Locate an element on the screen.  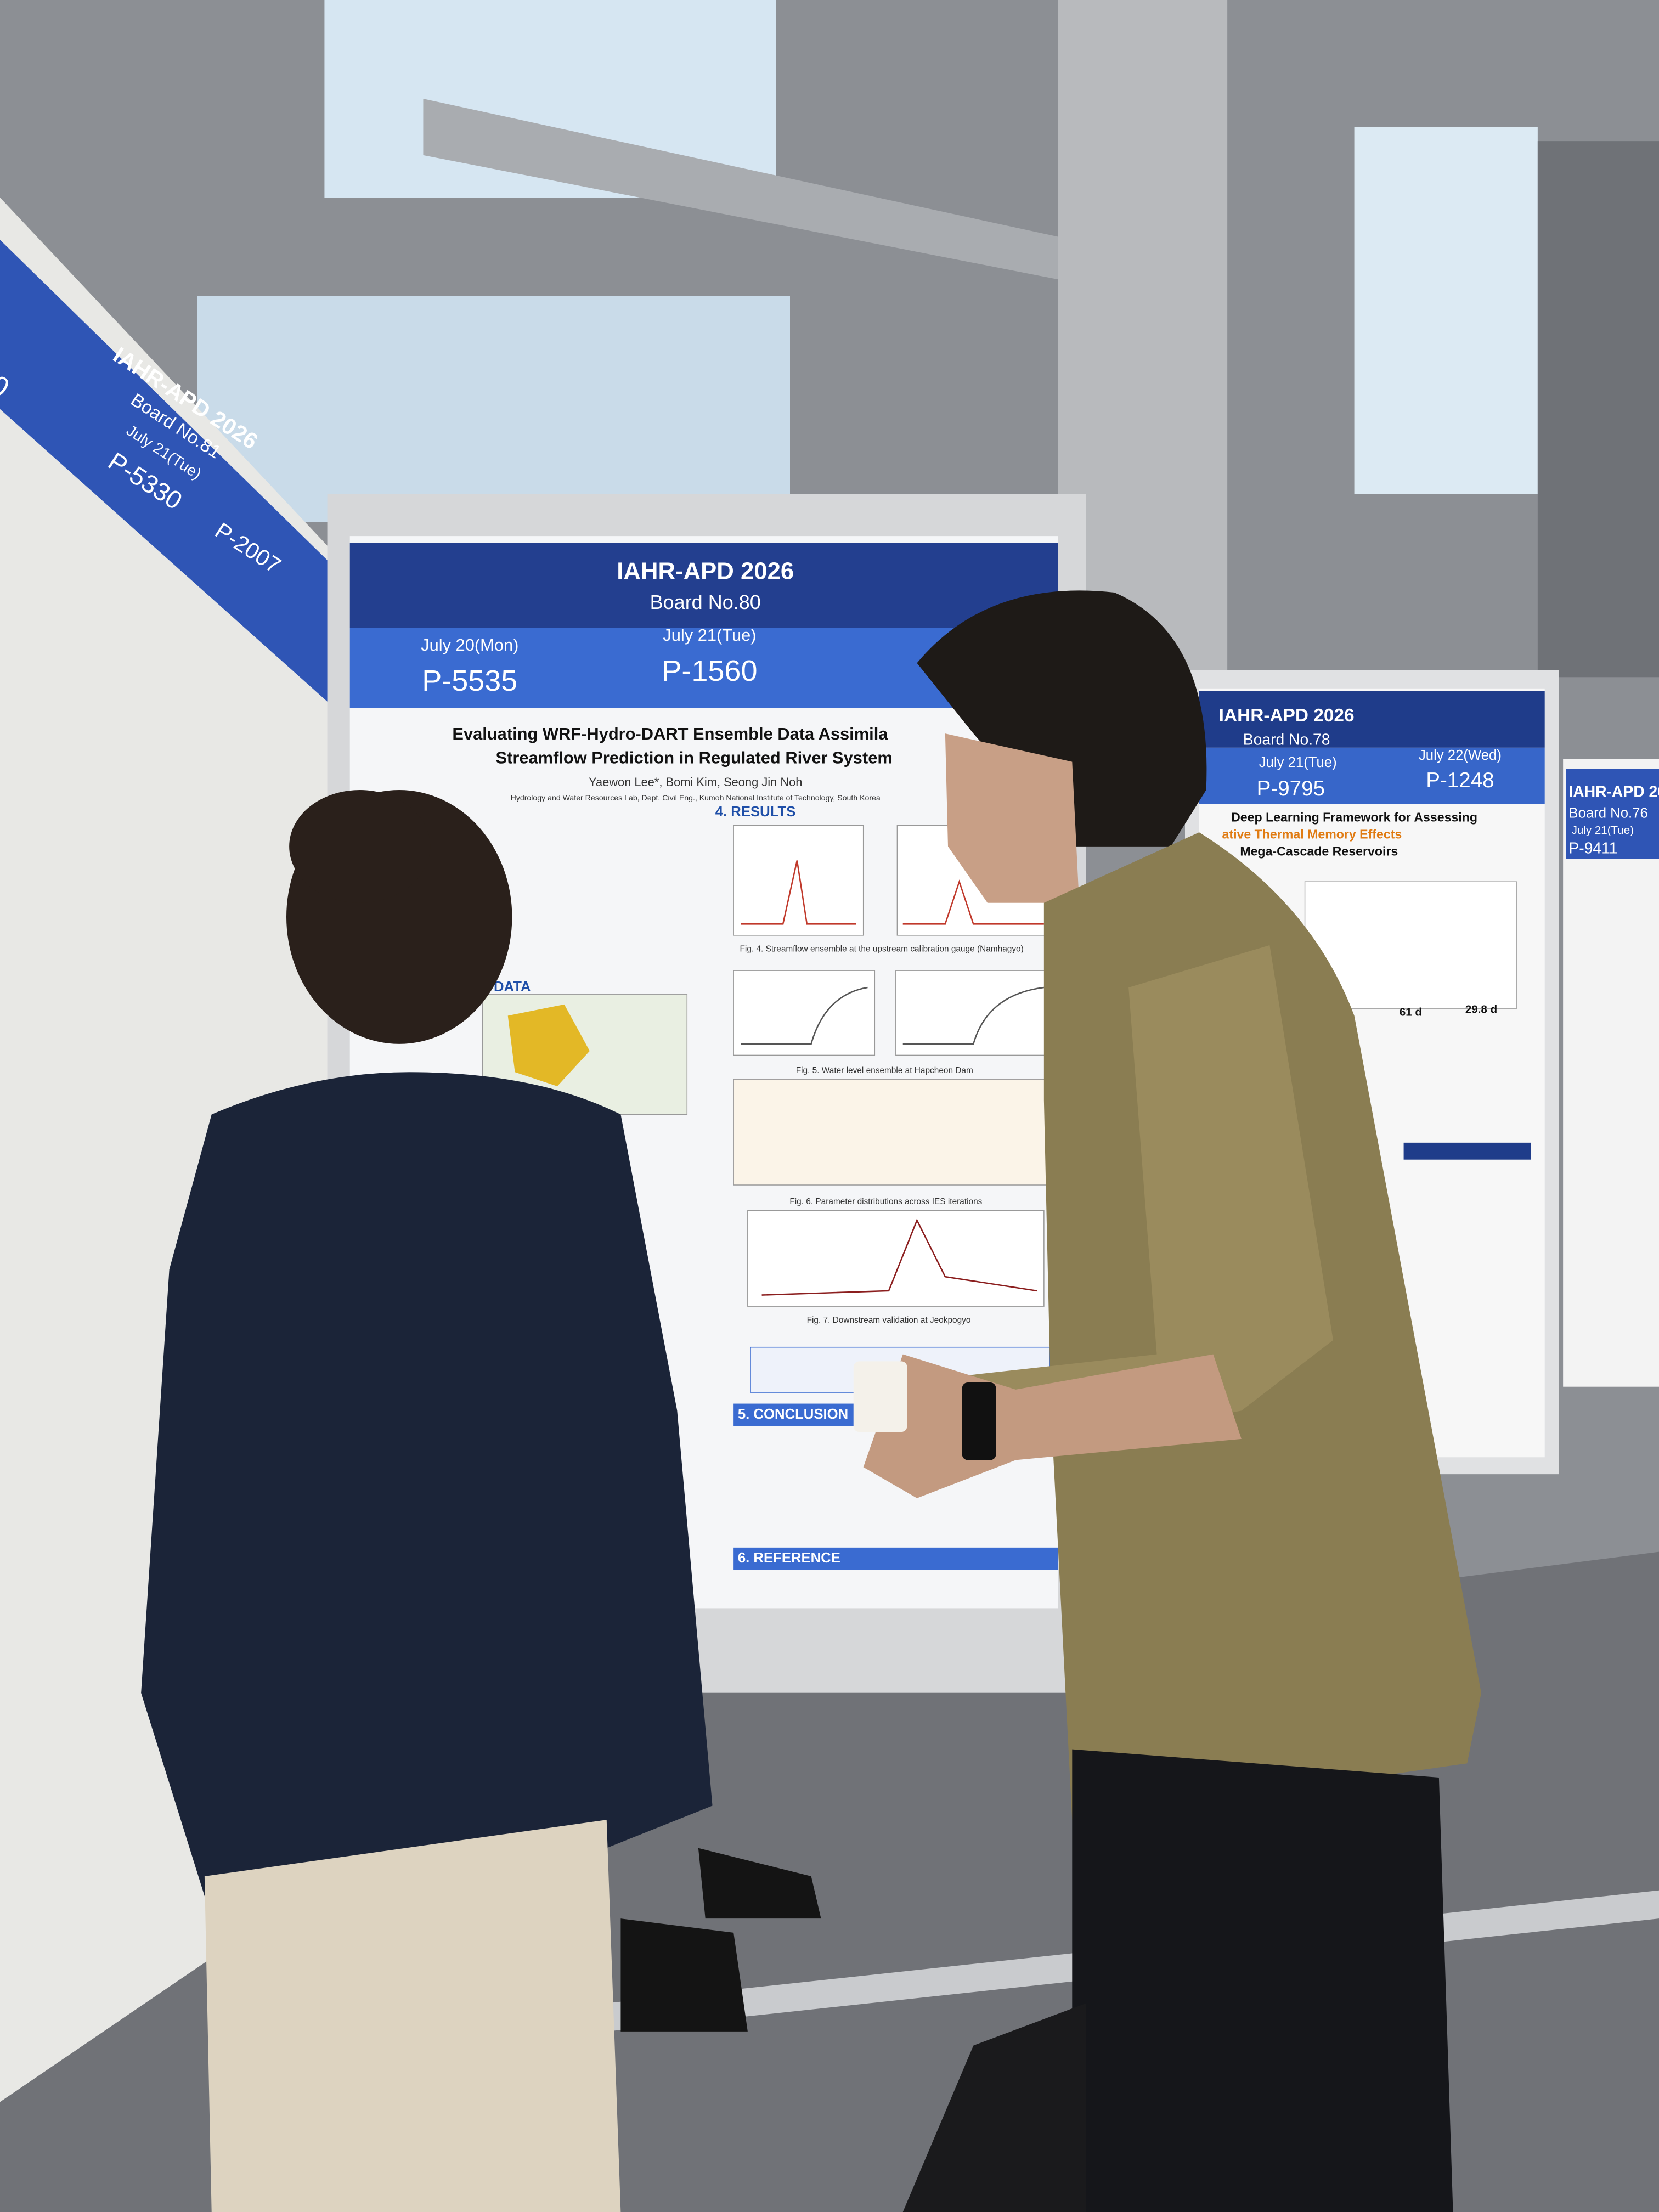
far-right-header is located at coordinates (1613, 814).